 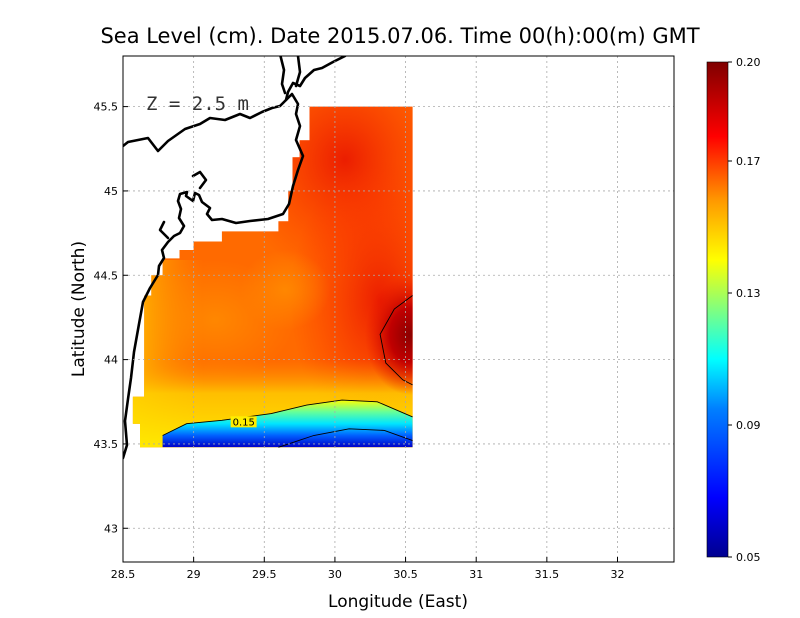 I want to click on x-axis-label: Longitude (East), so click(x=398, y=602).